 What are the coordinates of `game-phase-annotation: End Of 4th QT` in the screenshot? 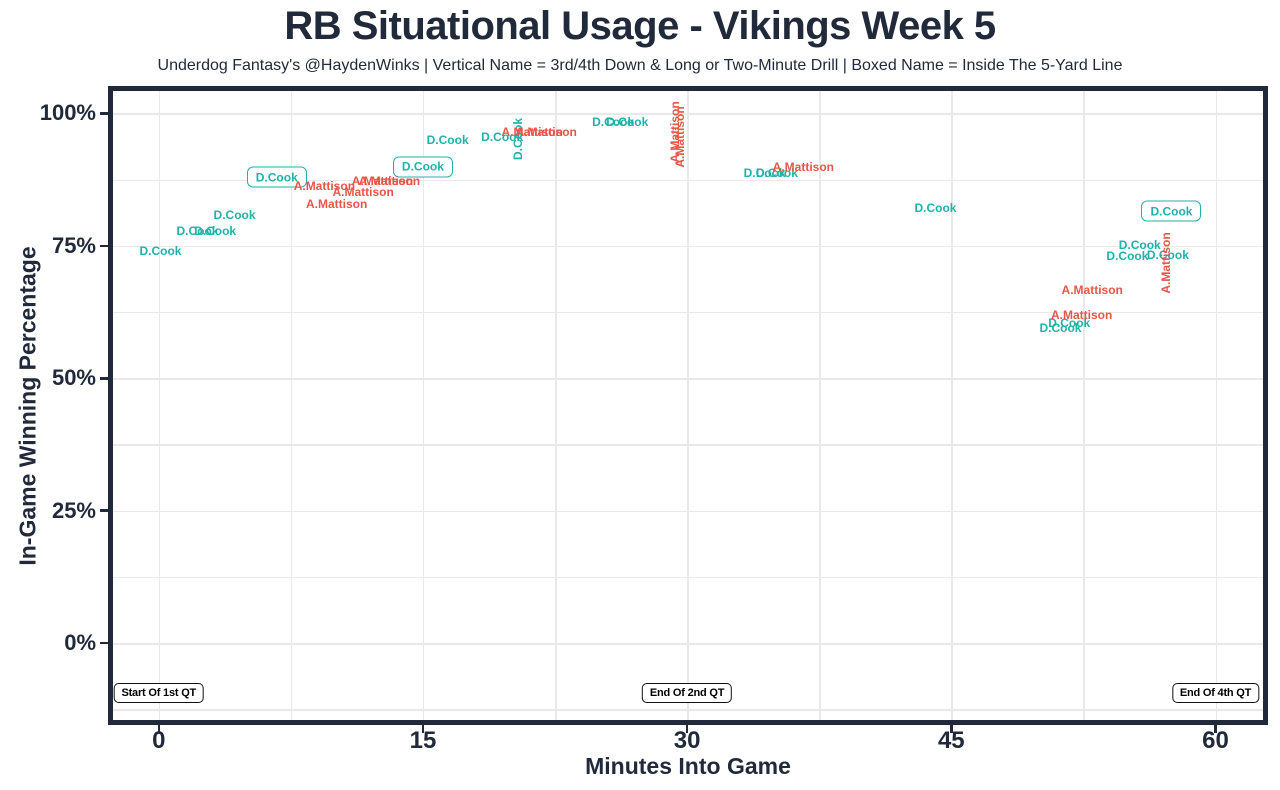 It's located at (1215, 692).